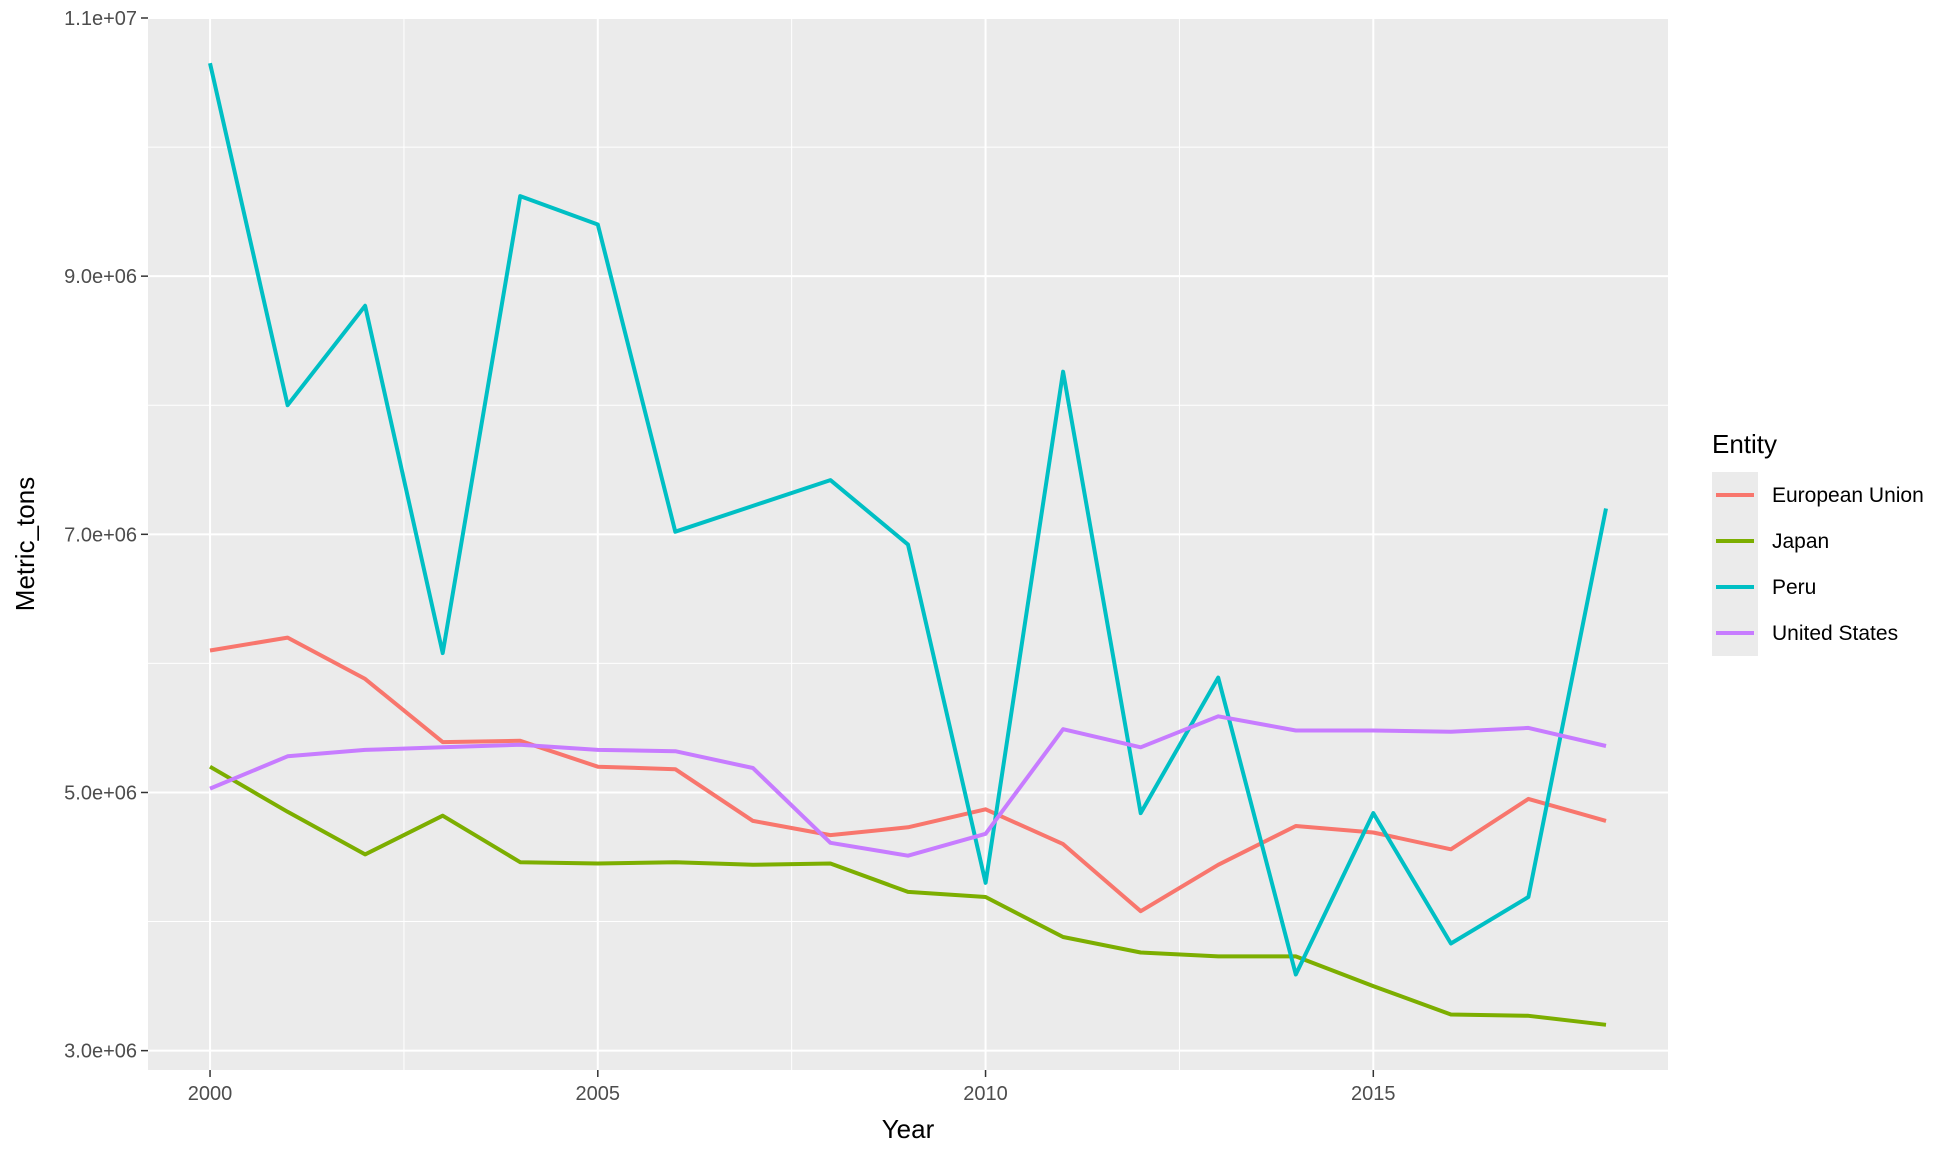 The width and height of the screenshot is (1958, 1152). Describe the element at coordinates (1818, 564) in the screenshot. I see `legend-items: European Union Japan Peru United States` at that location.